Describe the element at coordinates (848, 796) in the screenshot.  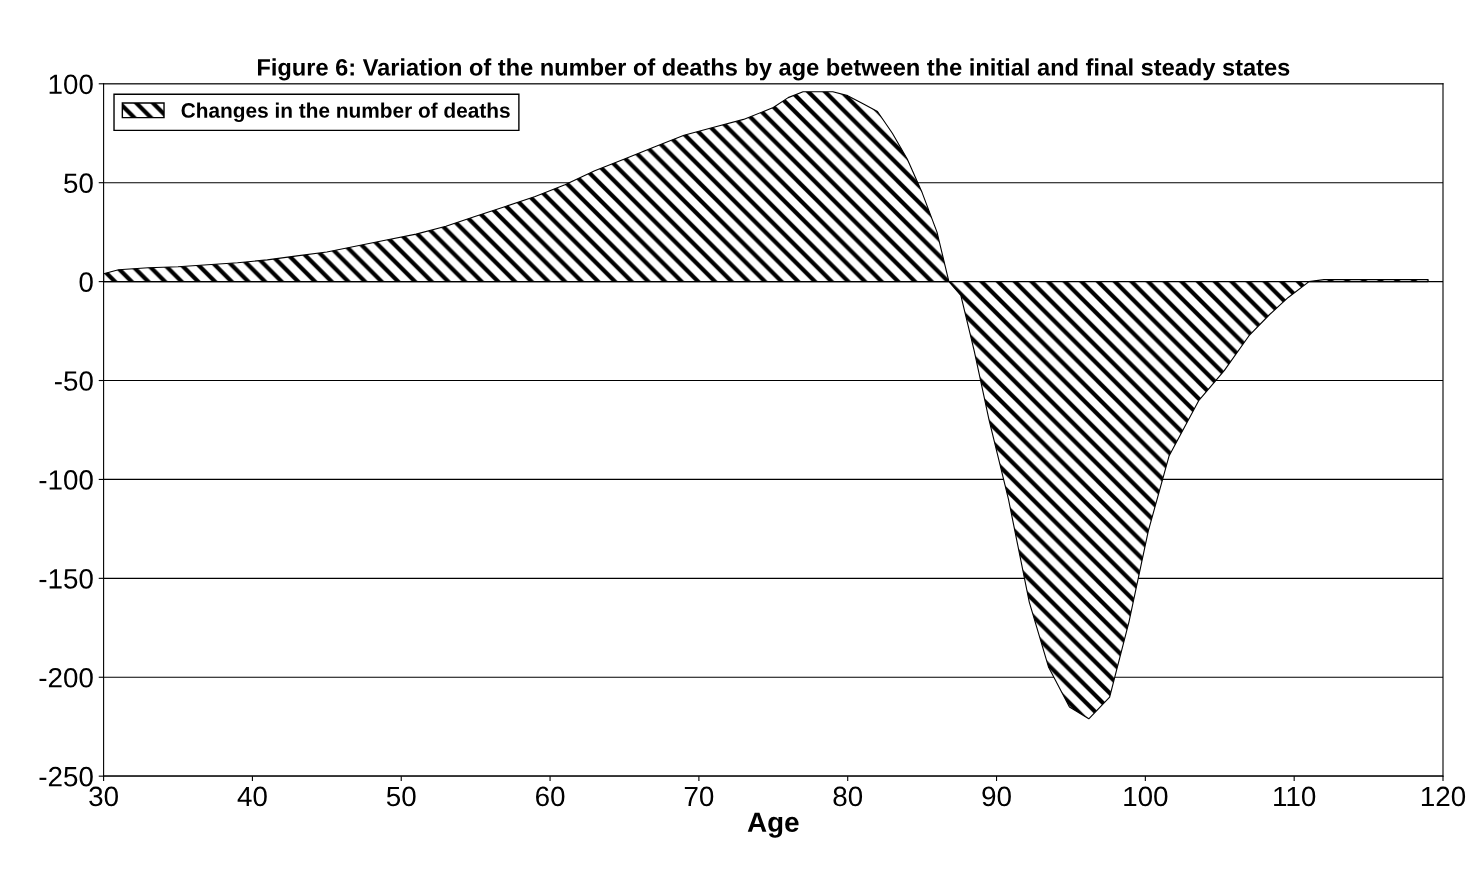
I see `x-tick-label: 80` at that location.